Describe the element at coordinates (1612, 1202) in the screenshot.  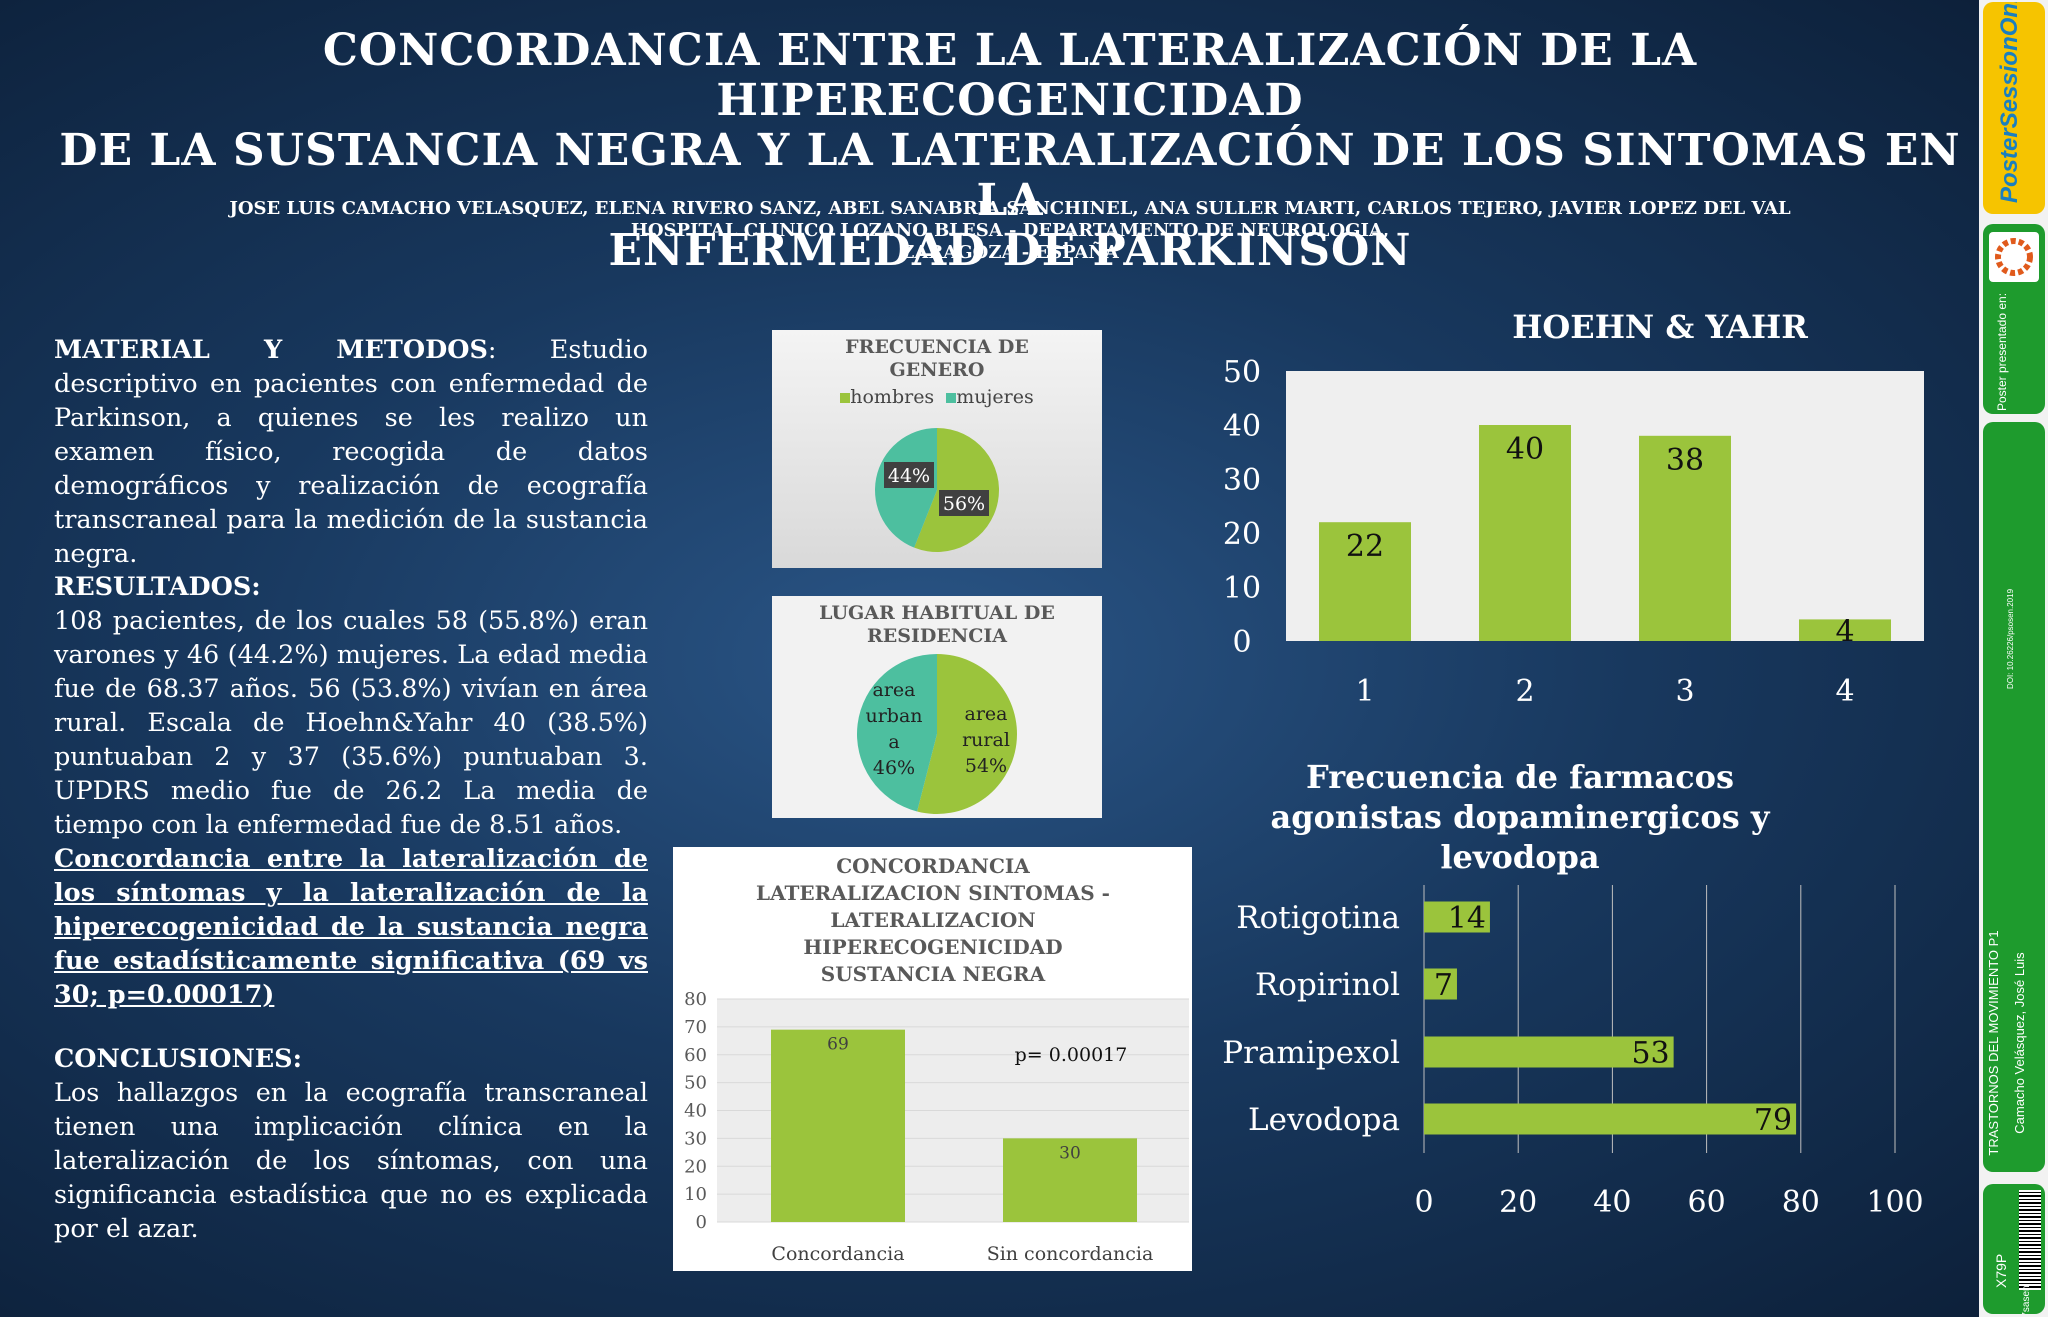
I see `x-tick-label: 40` at that location.